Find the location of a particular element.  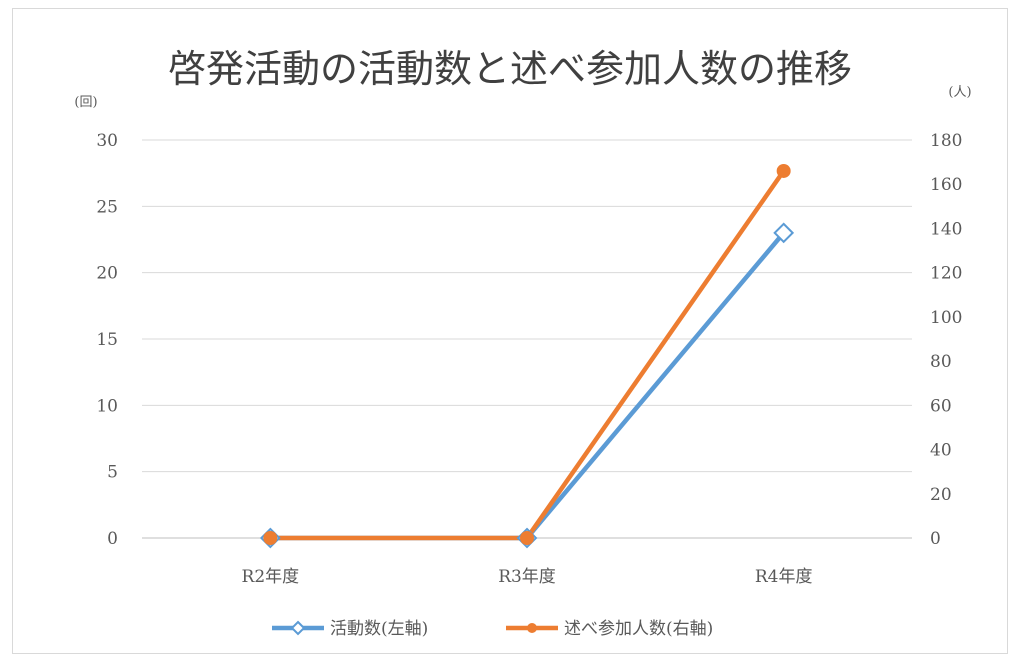

right-axis-tick-label: 140 is located at coordinates (946, 229).